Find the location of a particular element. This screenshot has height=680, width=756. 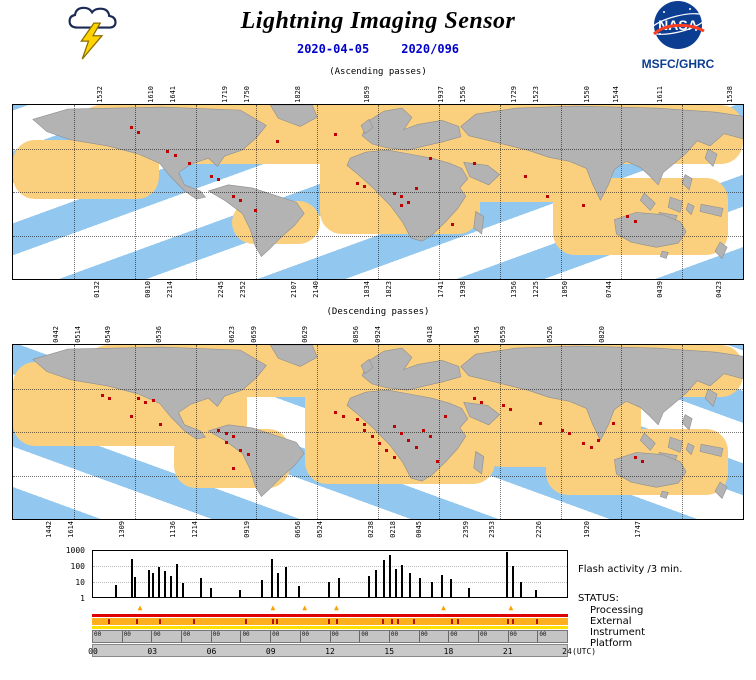

pass-time-label: 1750 is located at coordinates (246, 94).